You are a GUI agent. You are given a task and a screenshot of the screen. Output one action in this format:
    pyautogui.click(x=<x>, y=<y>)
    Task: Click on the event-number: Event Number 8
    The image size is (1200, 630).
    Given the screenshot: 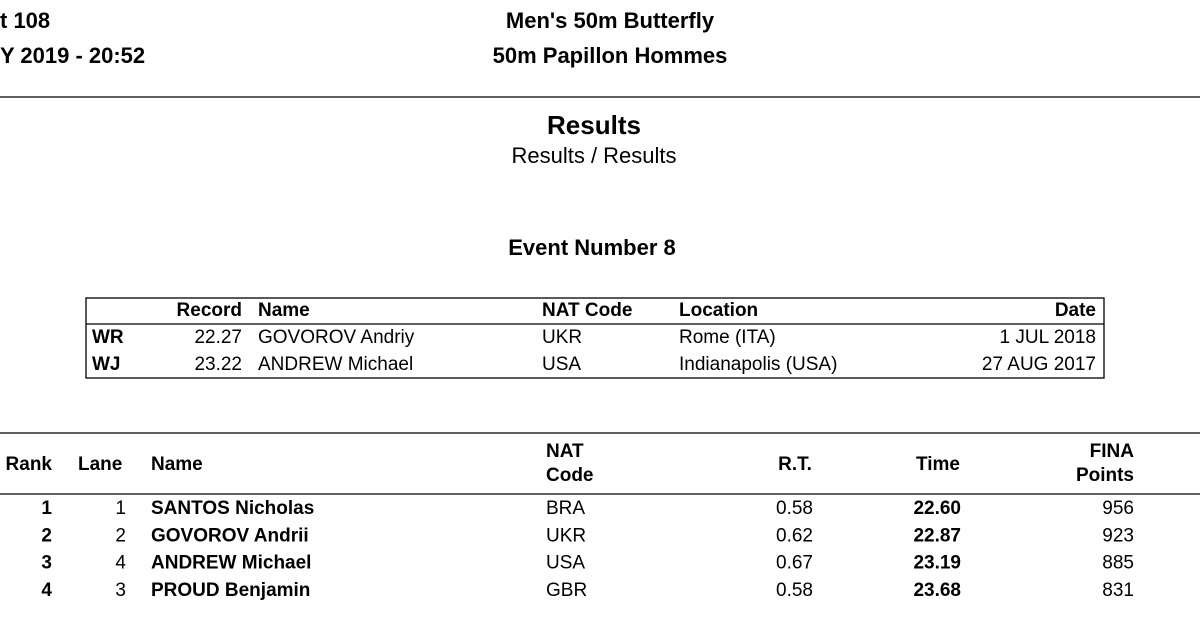 What is the action you would take?
    pyautogui.click(x=592, y=247)
    